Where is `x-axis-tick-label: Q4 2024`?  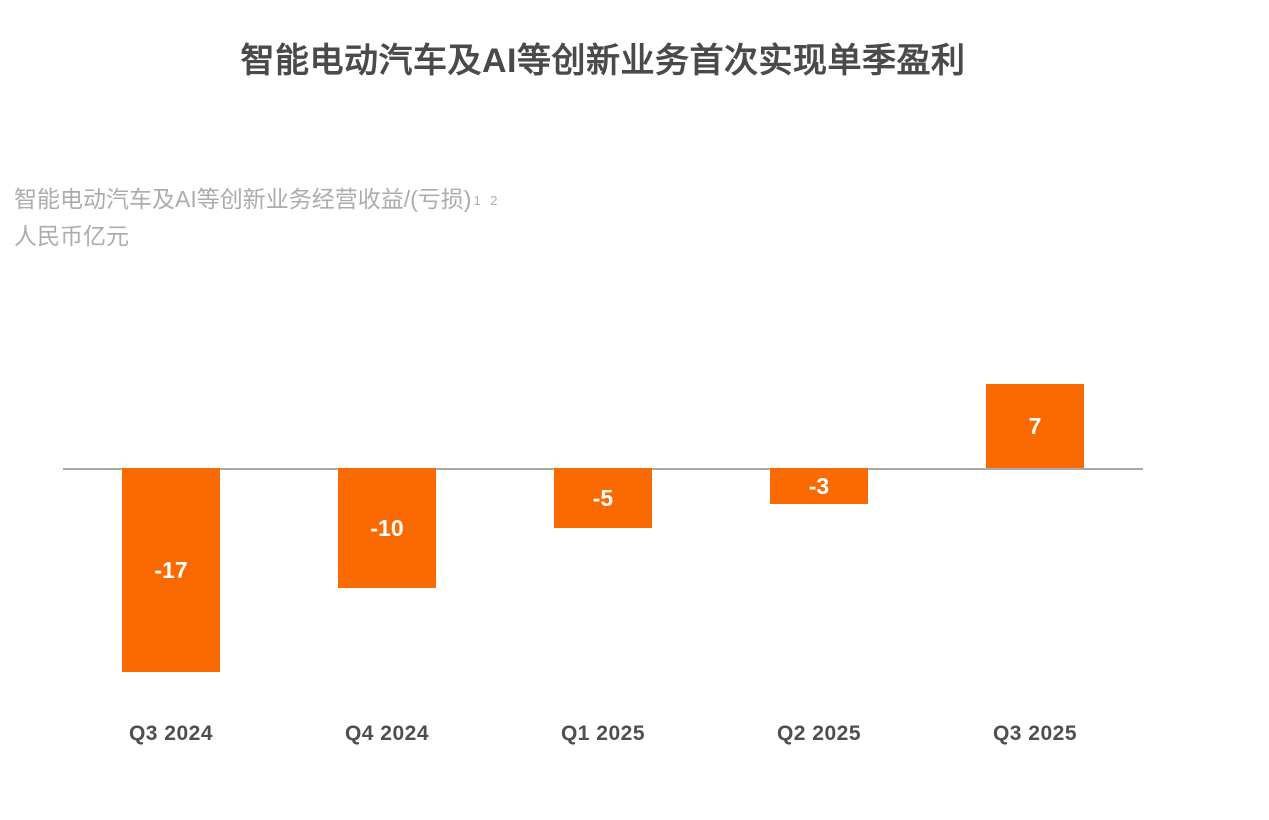 x-axis-tick-label: Q4 2024 is located at coordinates (387, 733).